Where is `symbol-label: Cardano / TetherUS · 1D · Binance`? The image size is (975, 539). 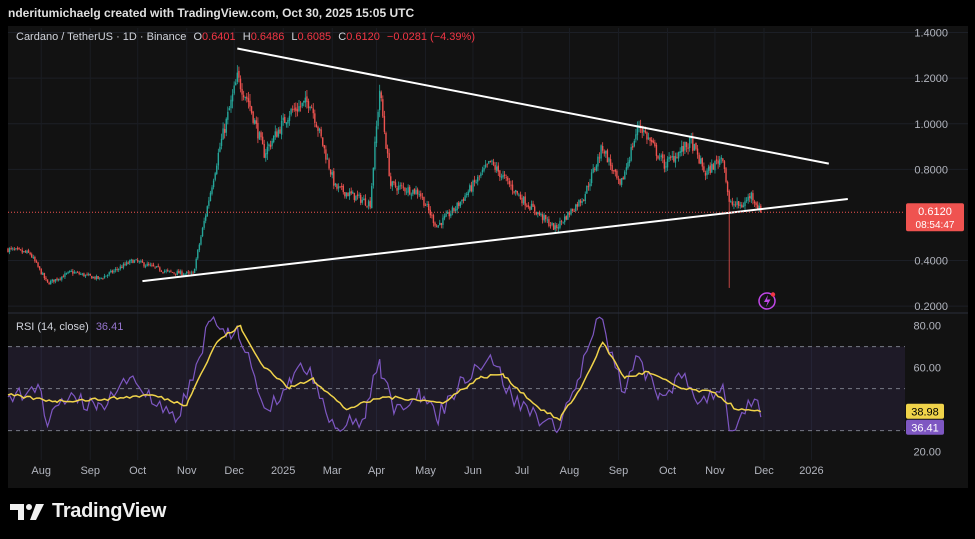
symbol-label: Cardano / TetherUS · 1D · Binance is located at coordinates (101, 37).